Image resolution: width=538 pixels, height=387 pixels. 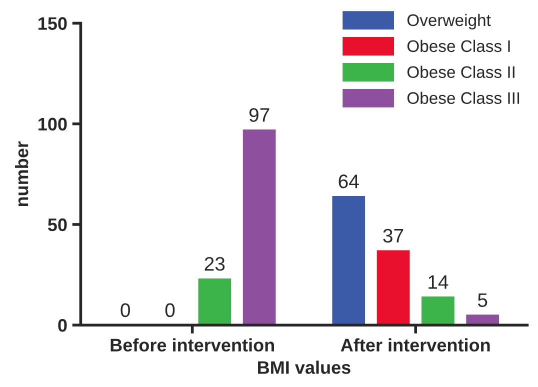 I want to click on legend-label: Overweight, so click(x=449, y=22).